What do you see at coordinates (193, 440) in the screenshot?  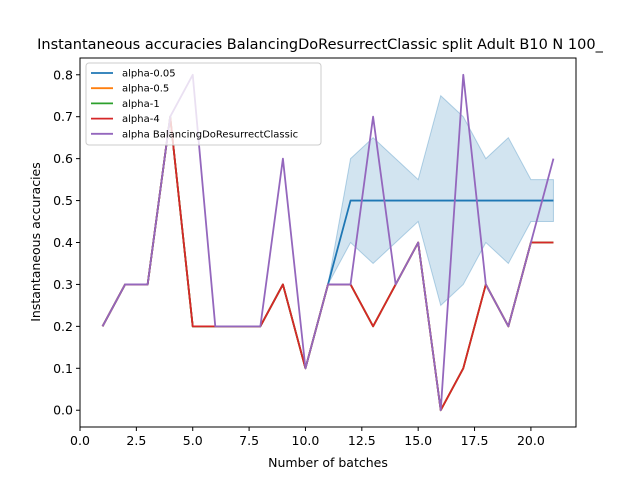 I see `x-tick-label: 5.0` at bounding box center [193, 440].